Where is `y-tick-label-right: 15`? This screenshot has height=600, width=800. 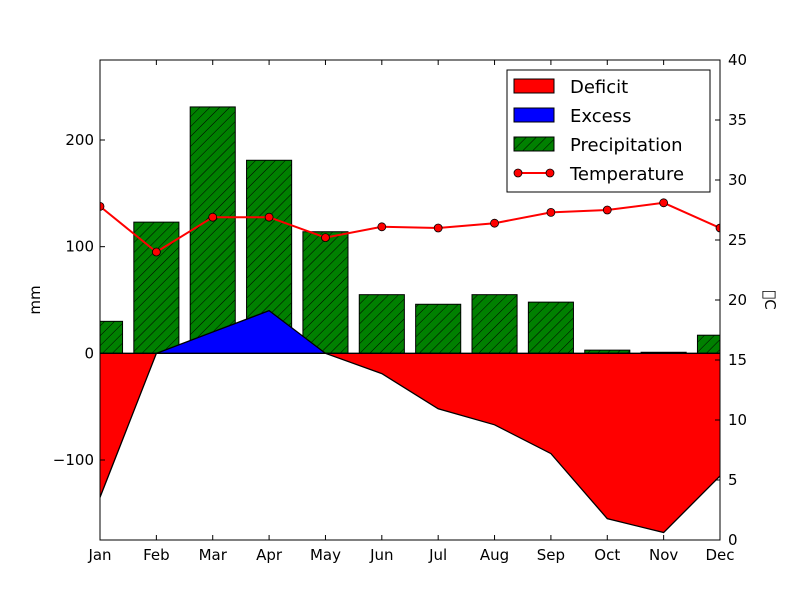
y-tick-label-right: 15 is located at coordinates (737, 360).